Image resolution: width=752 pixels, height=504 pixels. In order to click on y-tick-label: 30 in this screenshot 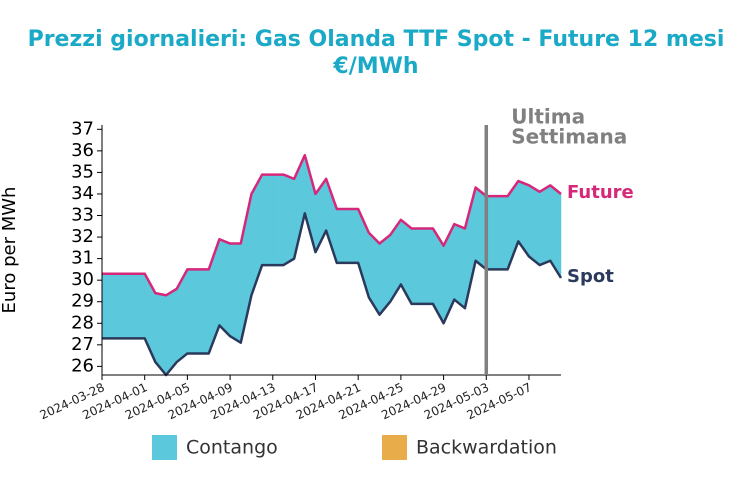, I will do `click(82, 279)`.